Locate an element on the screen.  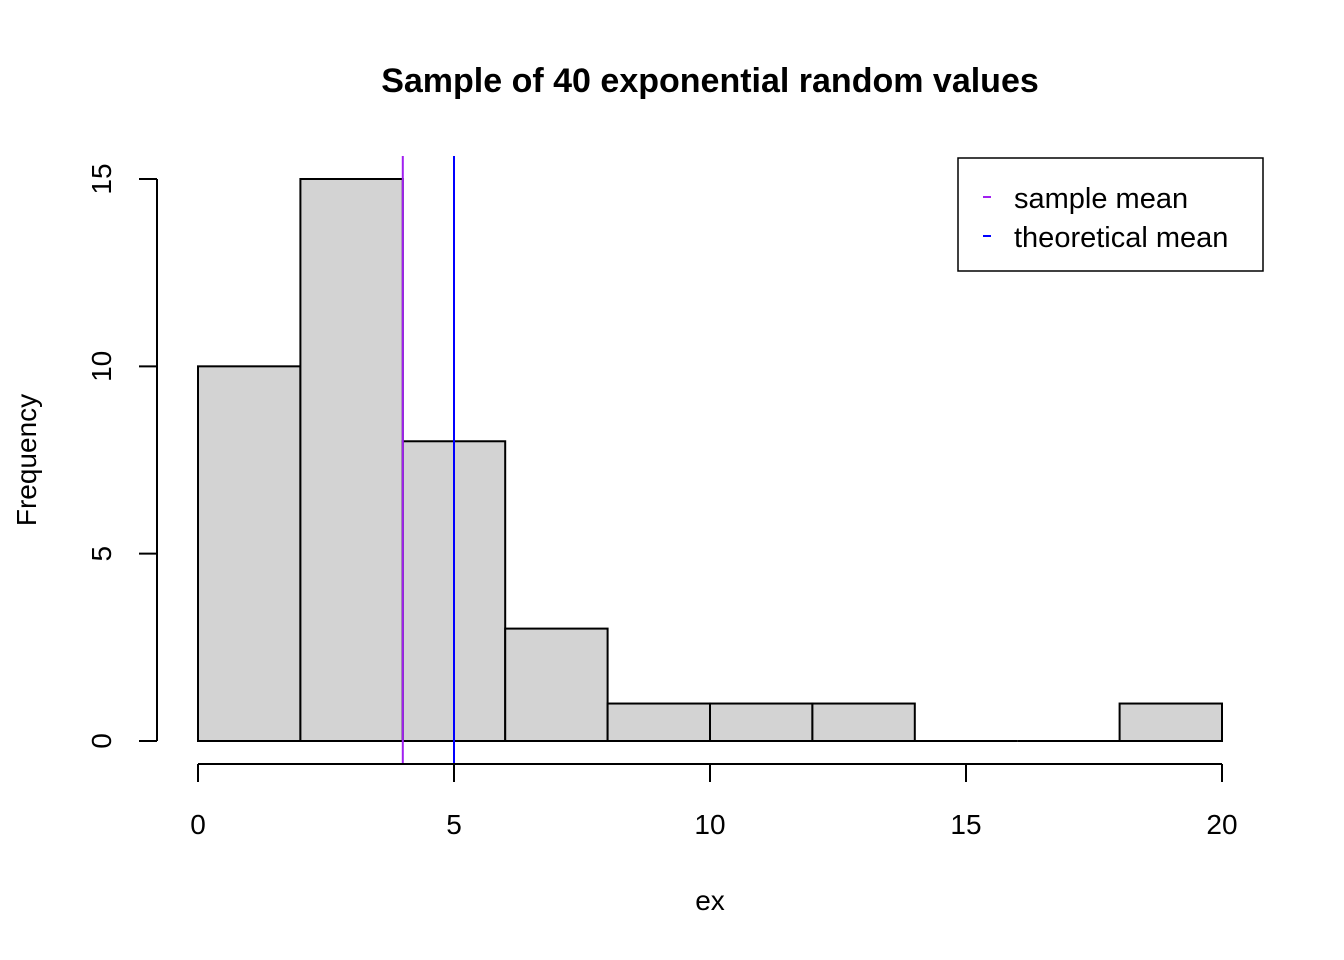
x-tick-label-2: 10 is located at coordinates (709, 824).